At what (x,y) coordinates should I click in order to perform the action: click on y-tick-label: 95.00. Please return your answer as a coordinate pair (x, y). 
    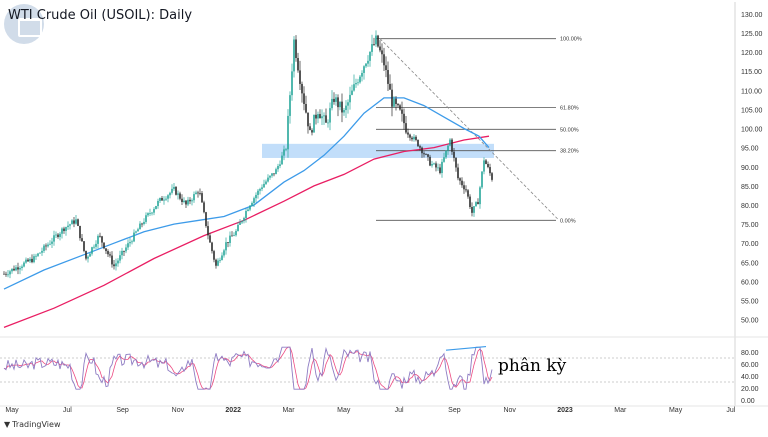
    Looking at the image, I should click on (750, 149).